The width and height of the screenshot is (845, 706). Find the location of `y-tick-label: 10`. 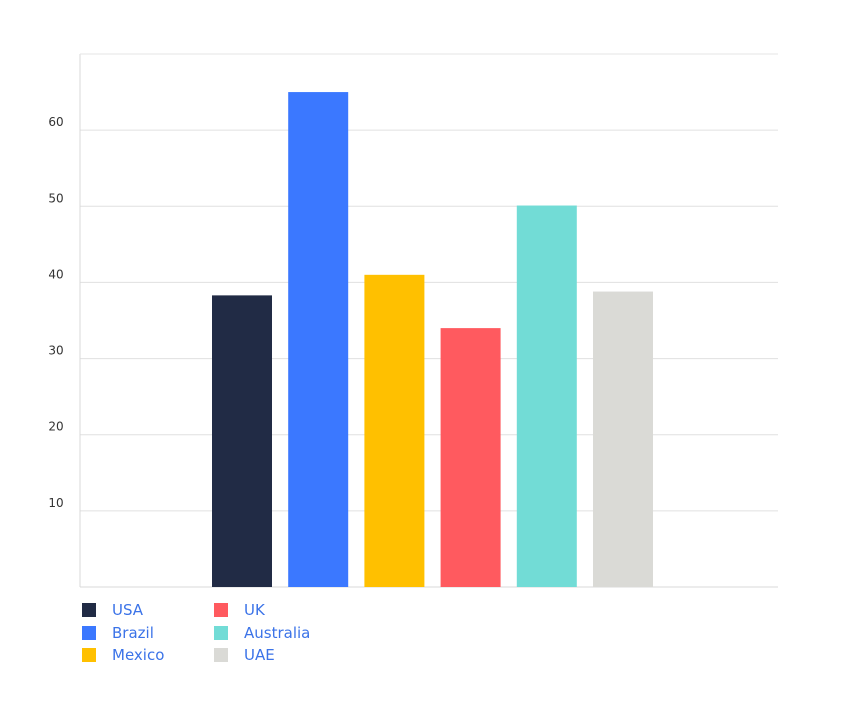

y-tick-label: 10 is located at coordinates (55, 503).